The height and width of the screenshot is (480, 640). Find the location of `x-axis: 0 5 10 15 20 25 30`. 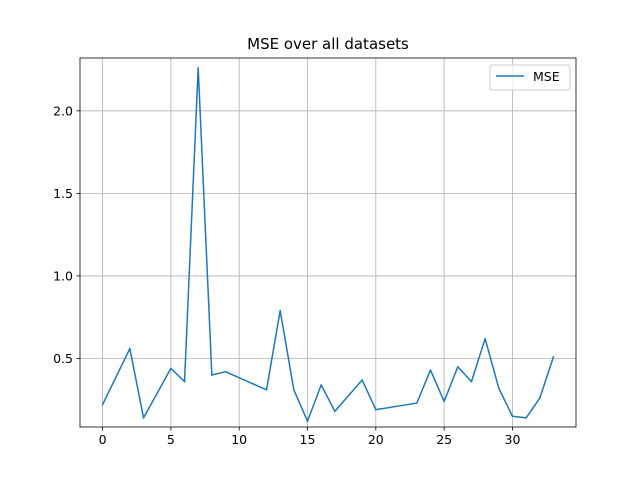

x-axis: 0 5 10 15 20 25 30 is located at coordinates (310, 437).